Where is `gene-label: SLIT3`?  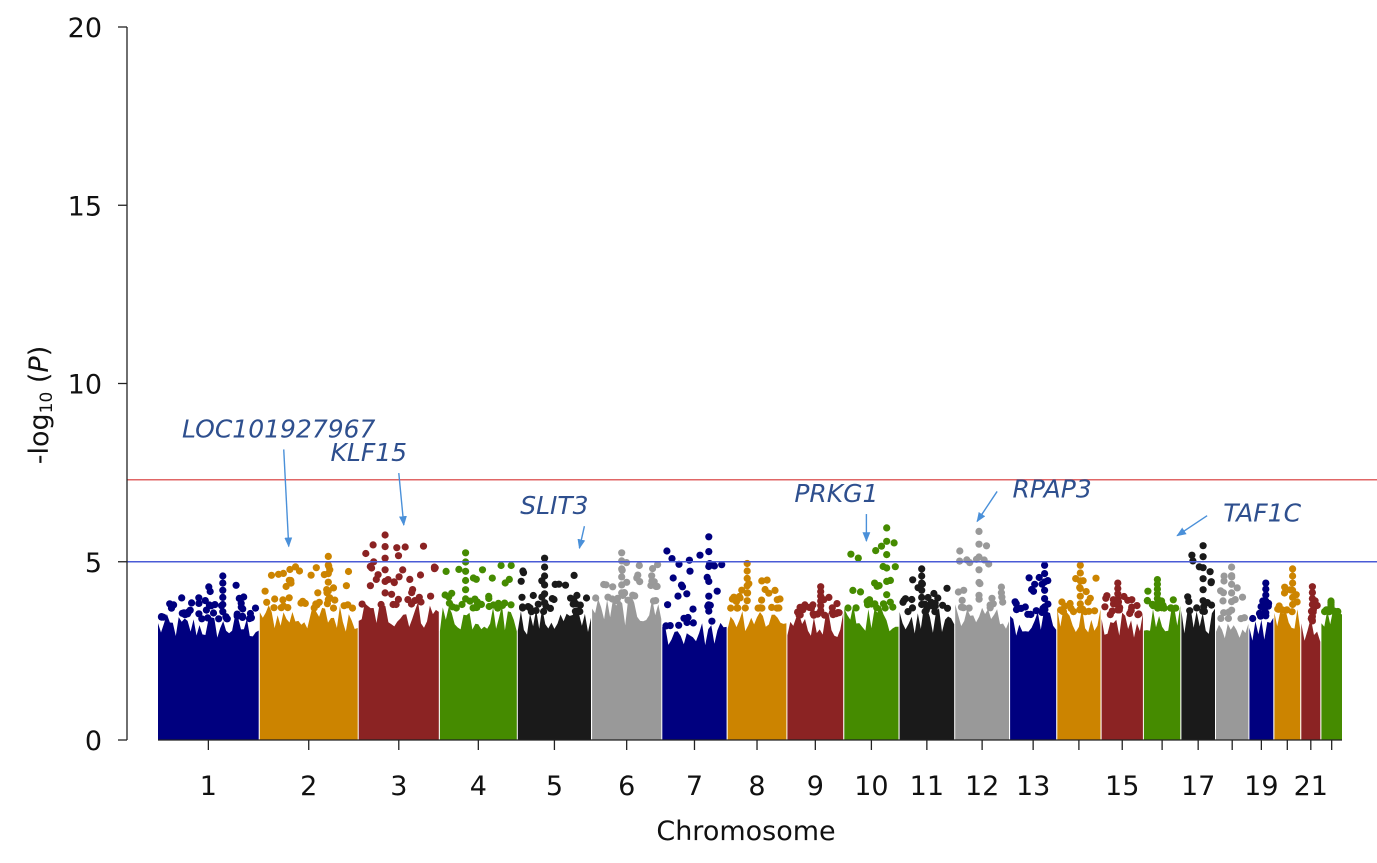
gene-label: SLIT3 is located at coordinates (554, 505).